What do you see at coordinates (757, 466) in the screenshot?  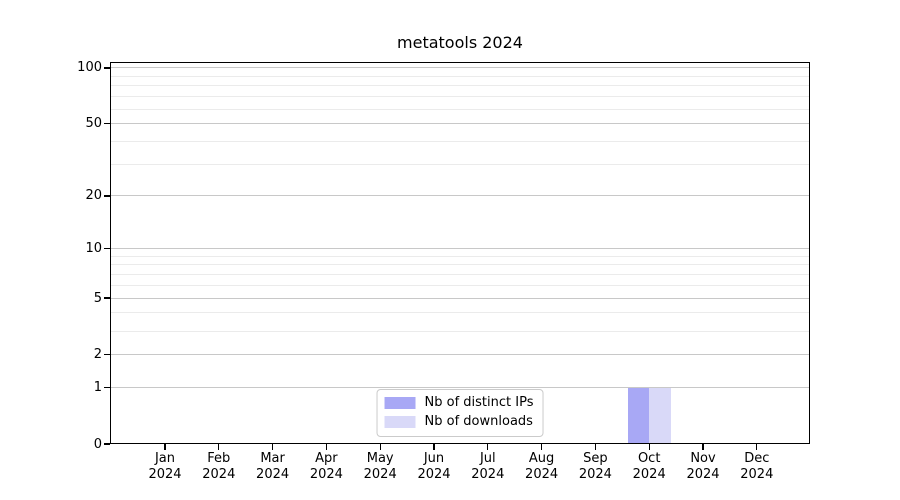 I see `x-tick-label-dec-2024: Dec 2024` at bounding box center [757, 466].